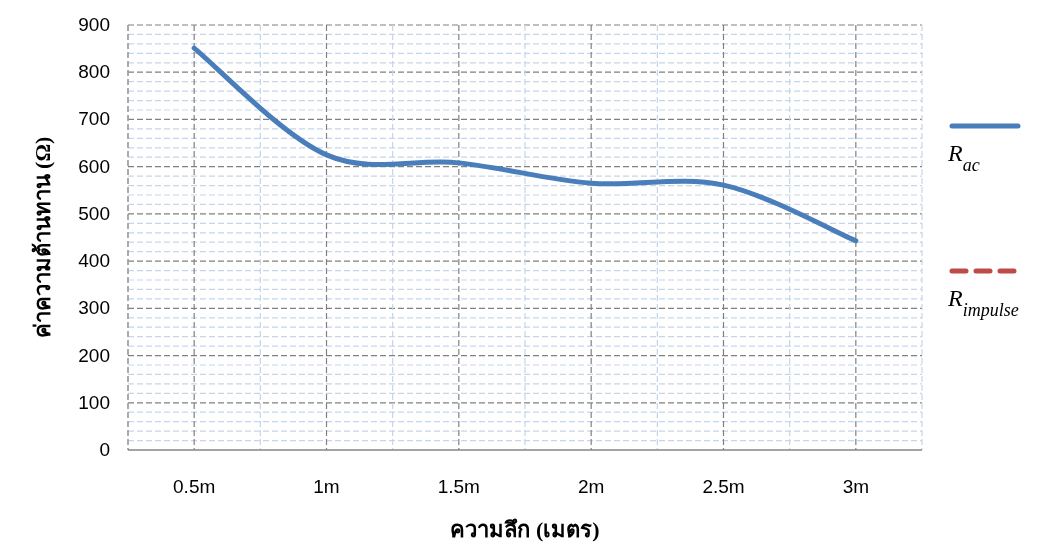  What do you see at coordinates (591, 486) in the screenshot?
I see `x-tick-label: 2m` at bounding box center [591, 486].